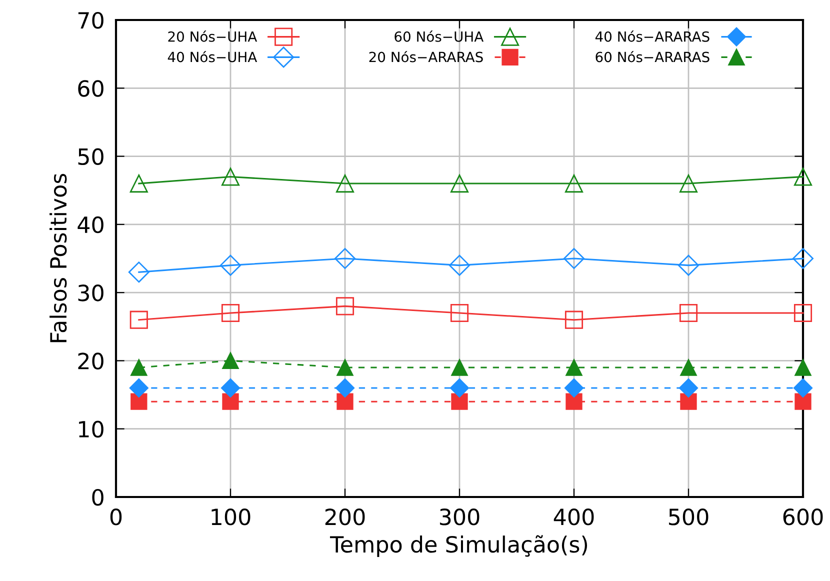 The image size is (830, 581). Describe the element at coordinates (803, 517) in the screenshot. I see `x-tick-label: 600` at that location.